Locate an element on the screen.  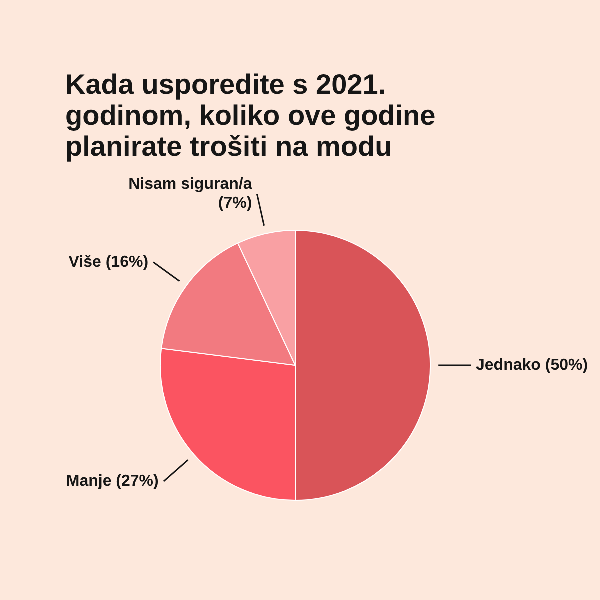
chart-title: Kada usporedite s 2021. godinom, koliko ove godine planirate trošiti na modu is located at coordinates (251, 115).